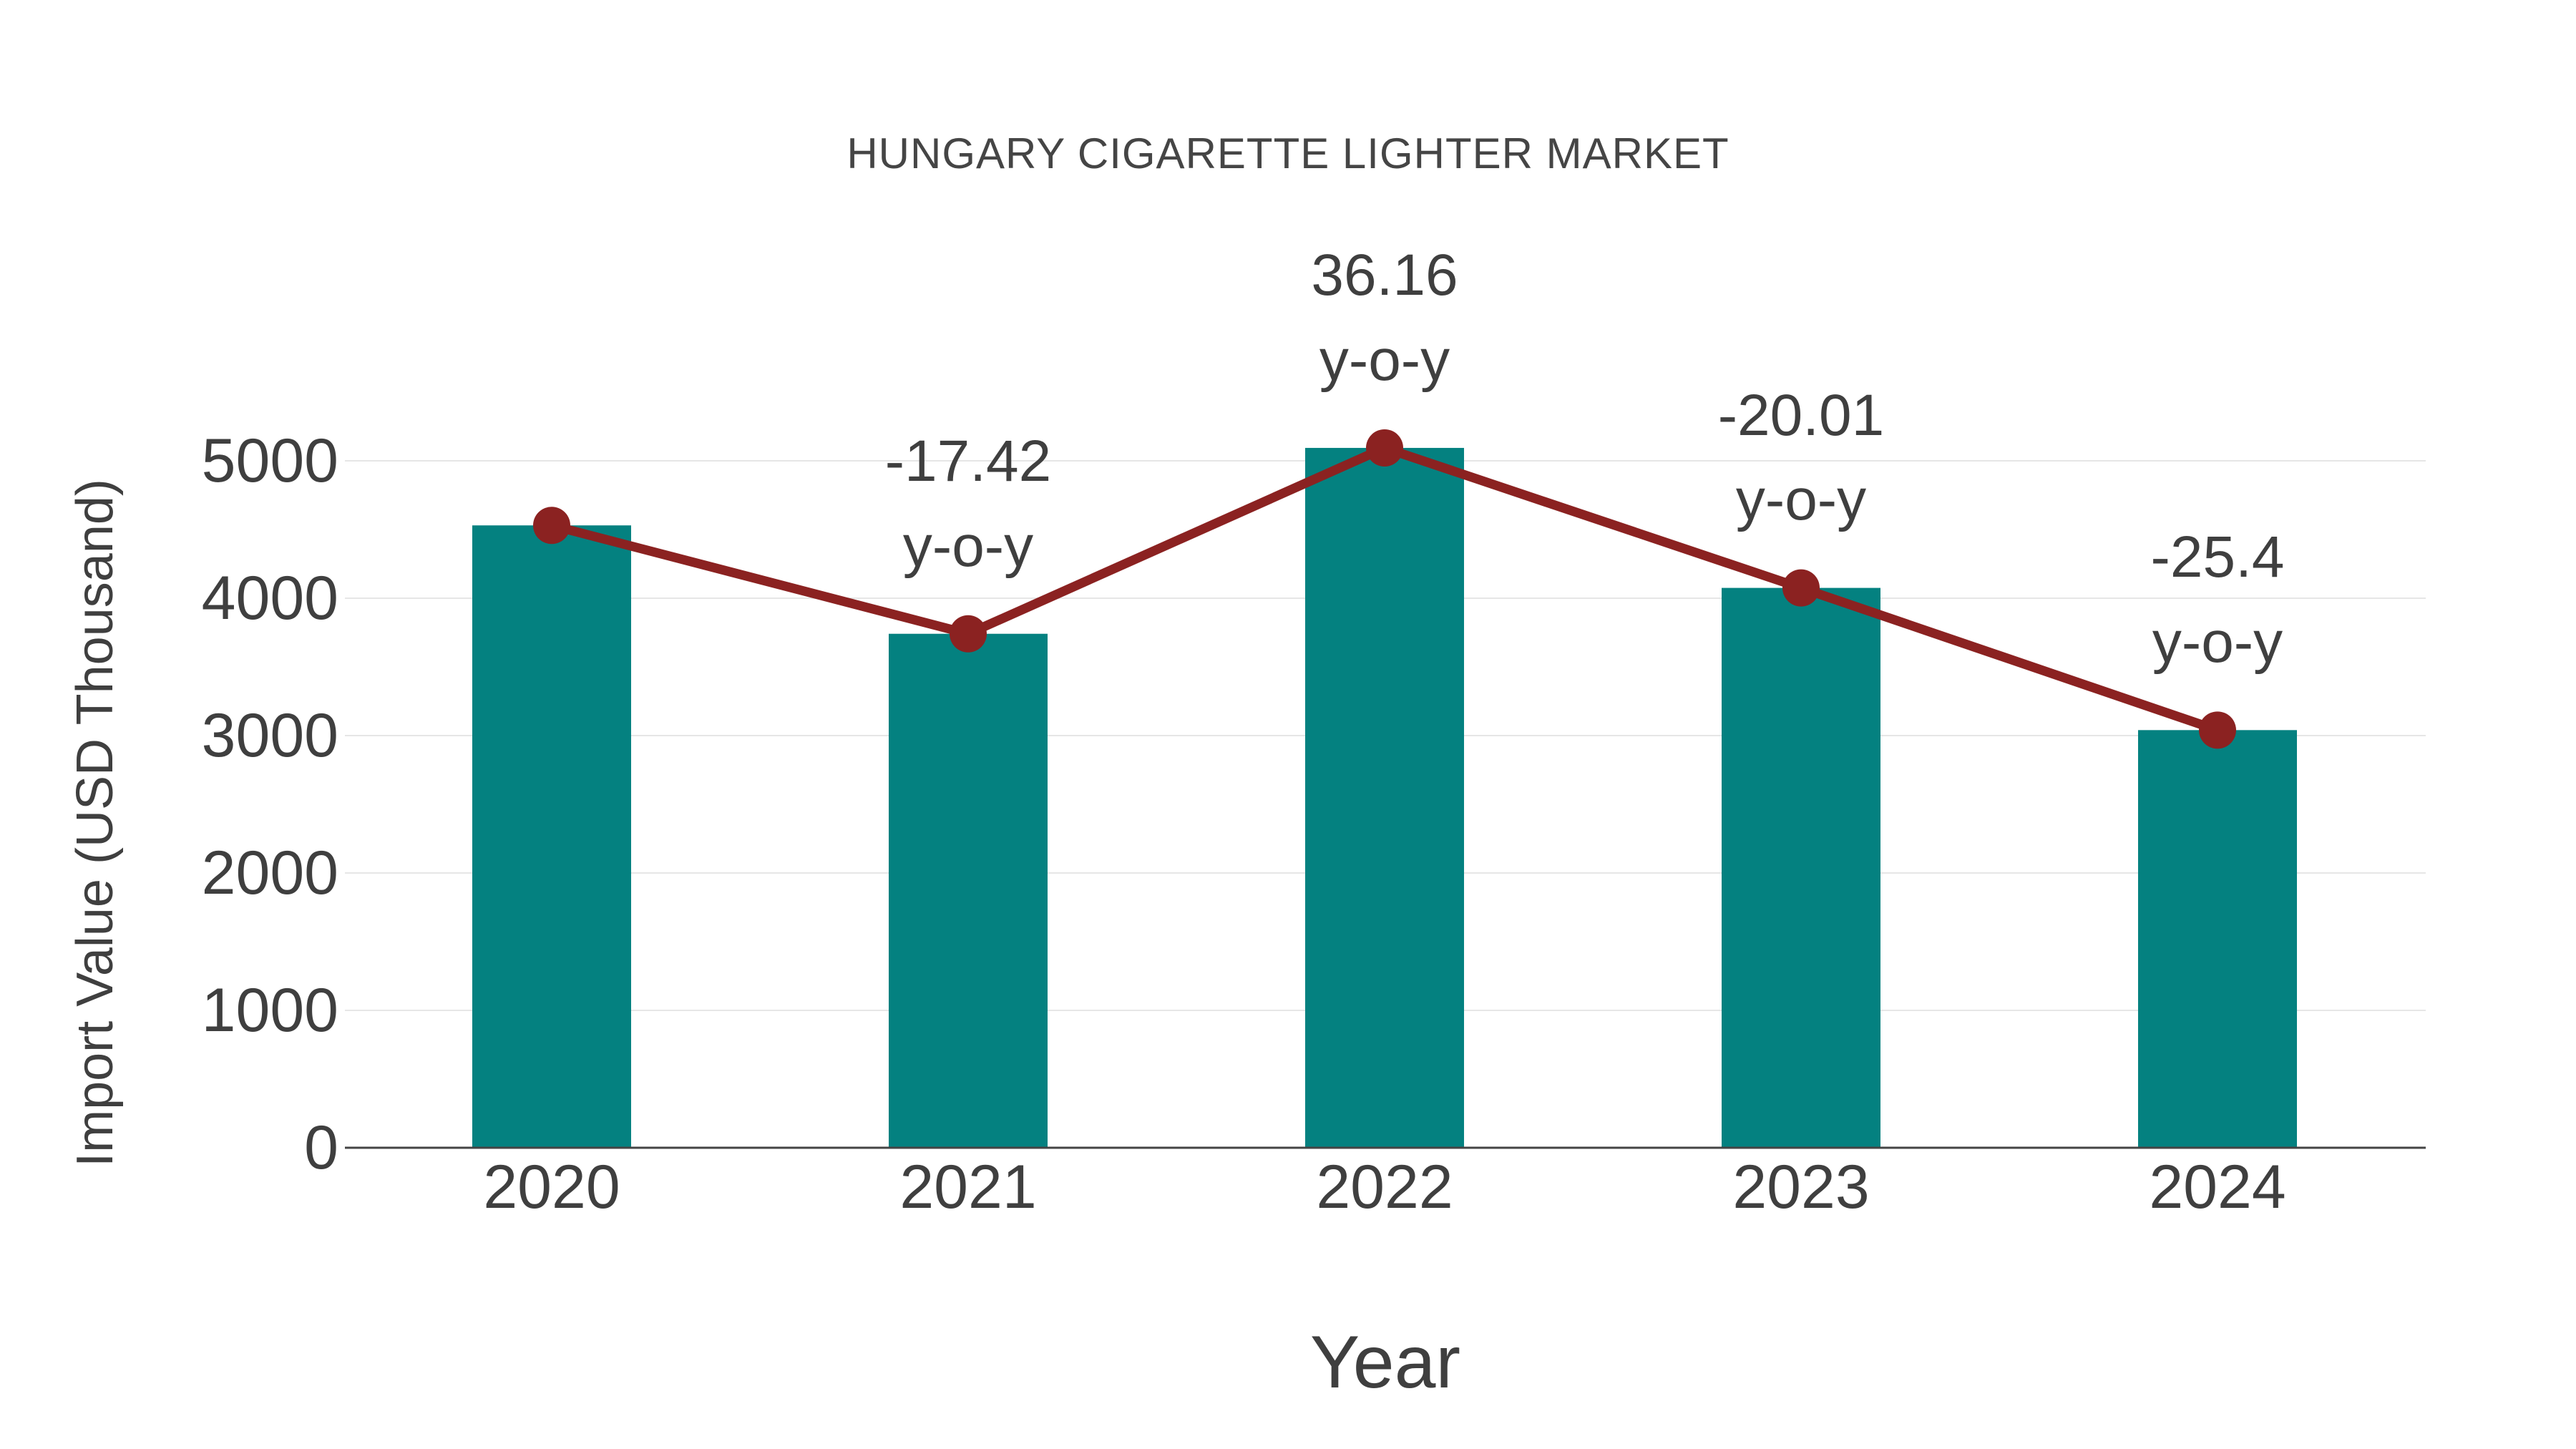 This screenshot has width=2576, height=1449. I want to click on annotation-2024: -25.4 y-o-y, so click(2218, 600).